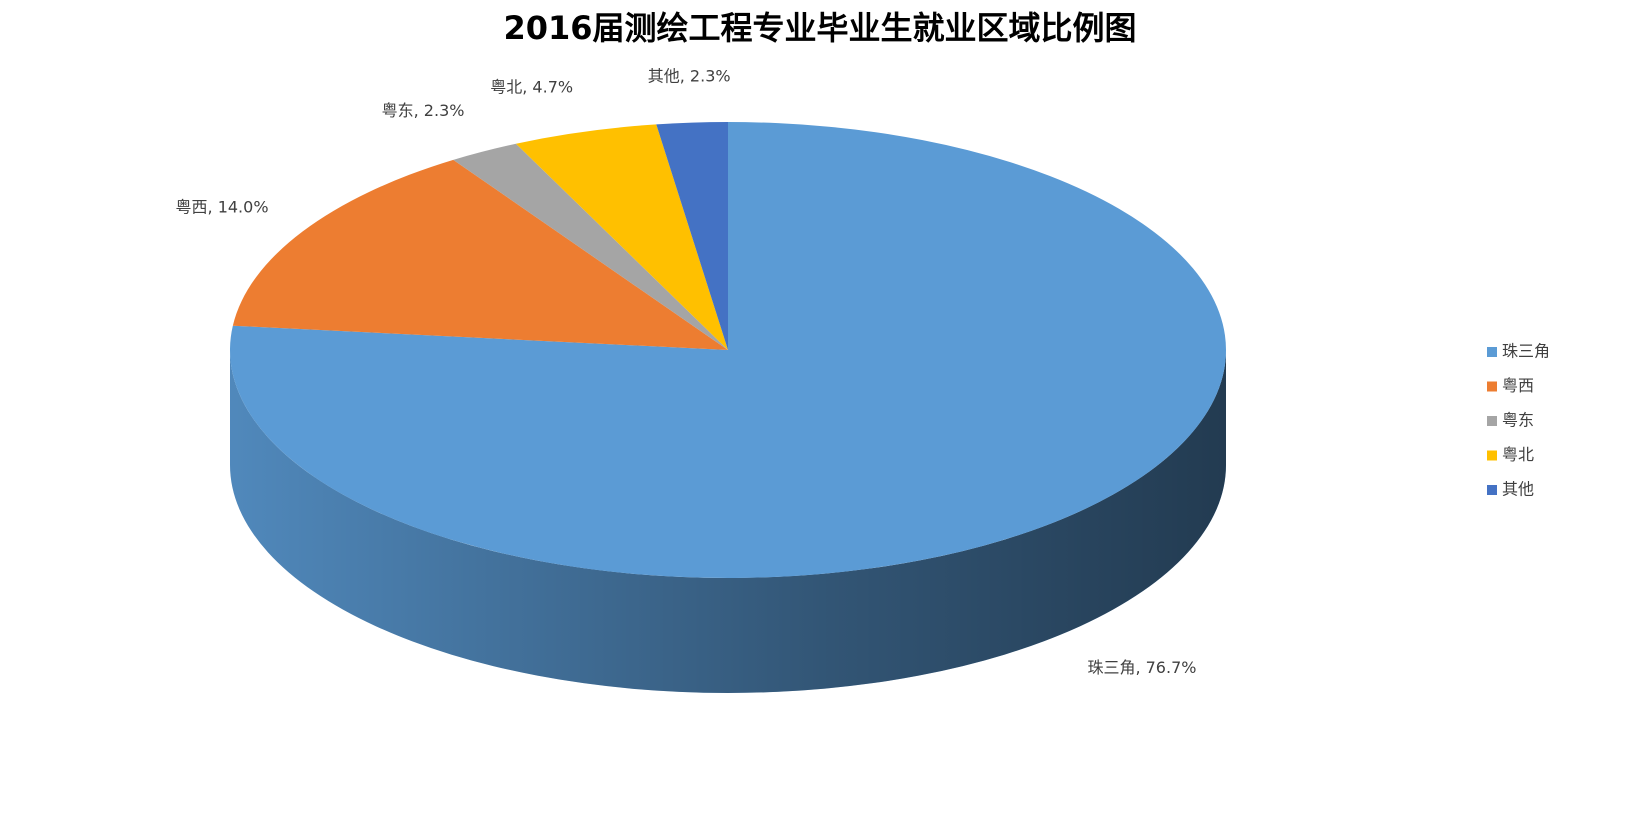 The width and height of the screenshot is (1641, 813). What do you see at coordinates (689, 76) in the screenshot?
I see `data-label: 其他, 2.3%` at bounding box center [689, 76].